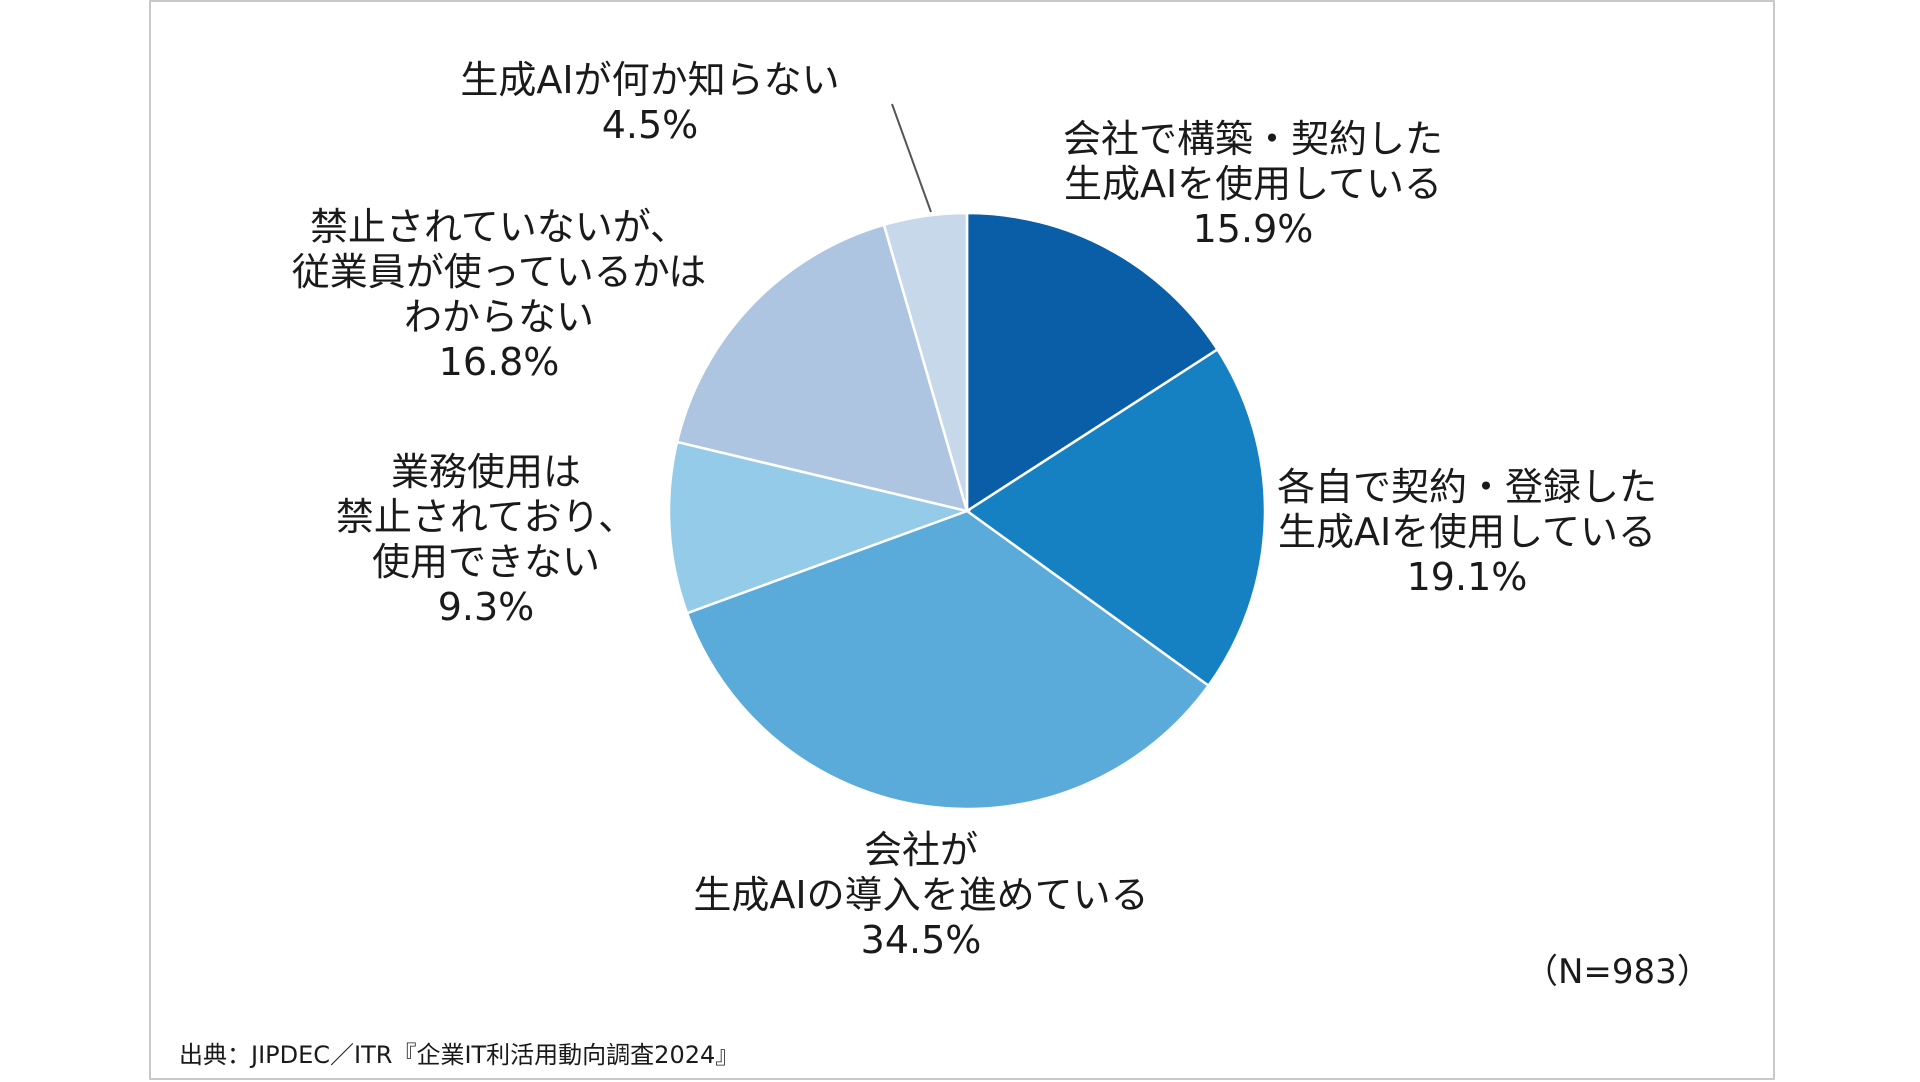  What do you see at coordinates (499, 272) in the screenshot?
I see `slice-label-4-line-1: 従業員が使っているかは` at bounding box center [499, 272].